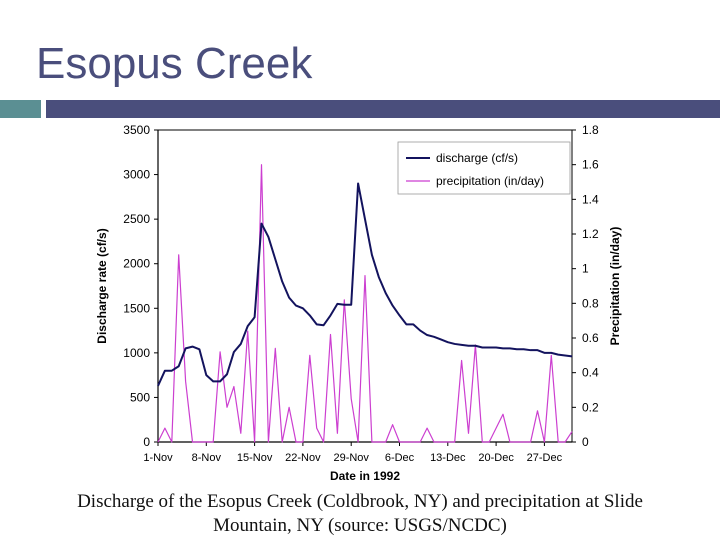 The height and width of the screenshot is (540, 720). I want to click on x-axis-label: Date in 1992, so click(365, 476).